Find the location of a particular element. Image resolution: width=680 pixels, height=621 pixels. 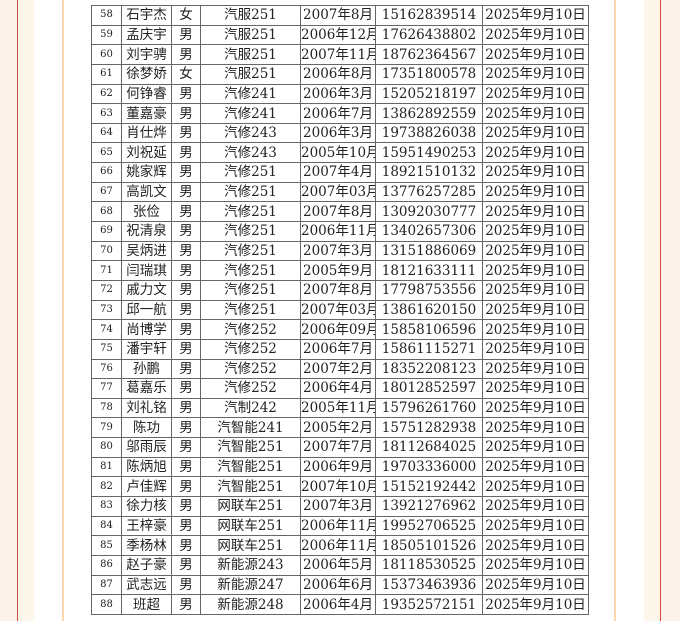

student-name: 赵子豪 is located at coordinates (146, 565).